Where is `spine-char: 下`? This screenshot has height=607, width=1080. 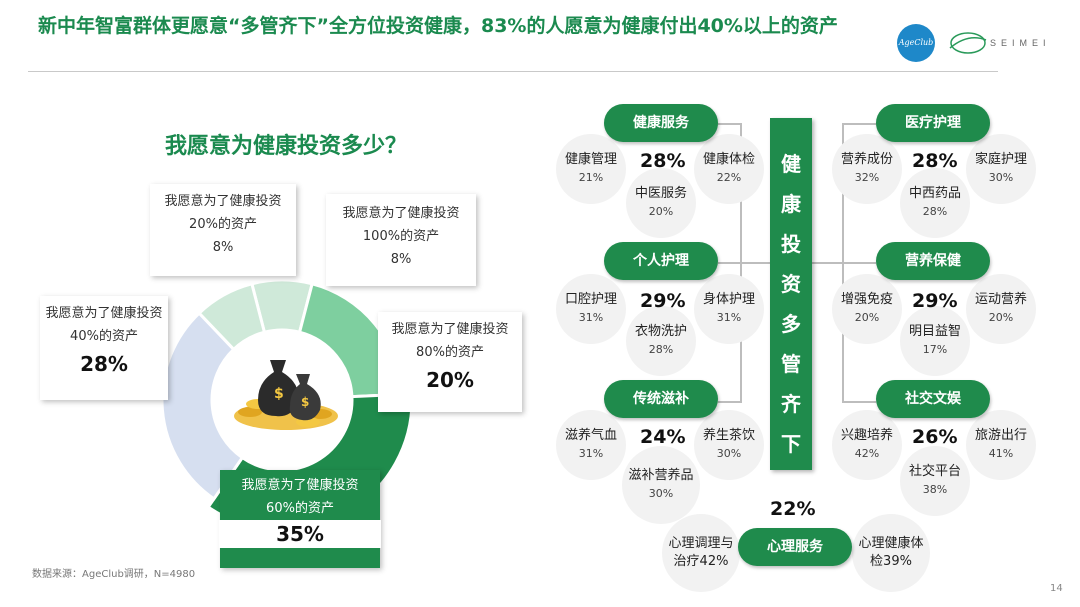
spine-char: 下 is located at coordinates (791, 444).